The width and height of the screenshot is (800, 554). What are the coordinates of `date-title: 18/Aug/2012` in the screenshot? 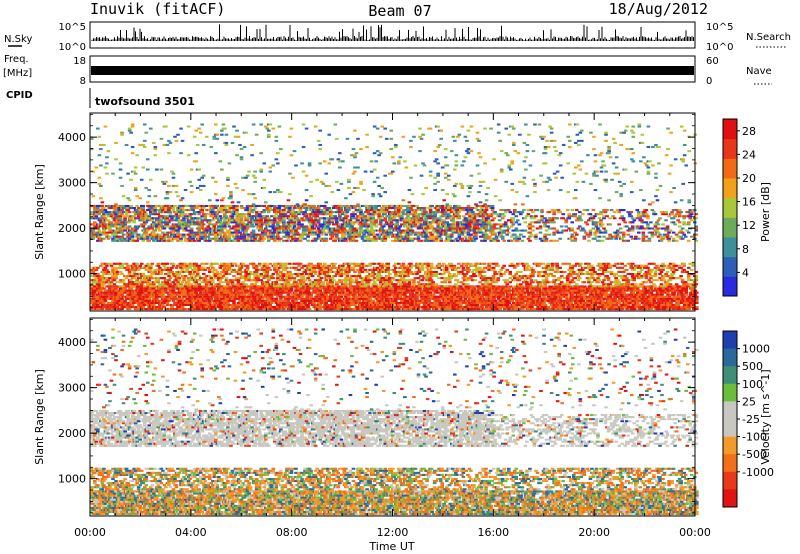 It's located at (658, 9).